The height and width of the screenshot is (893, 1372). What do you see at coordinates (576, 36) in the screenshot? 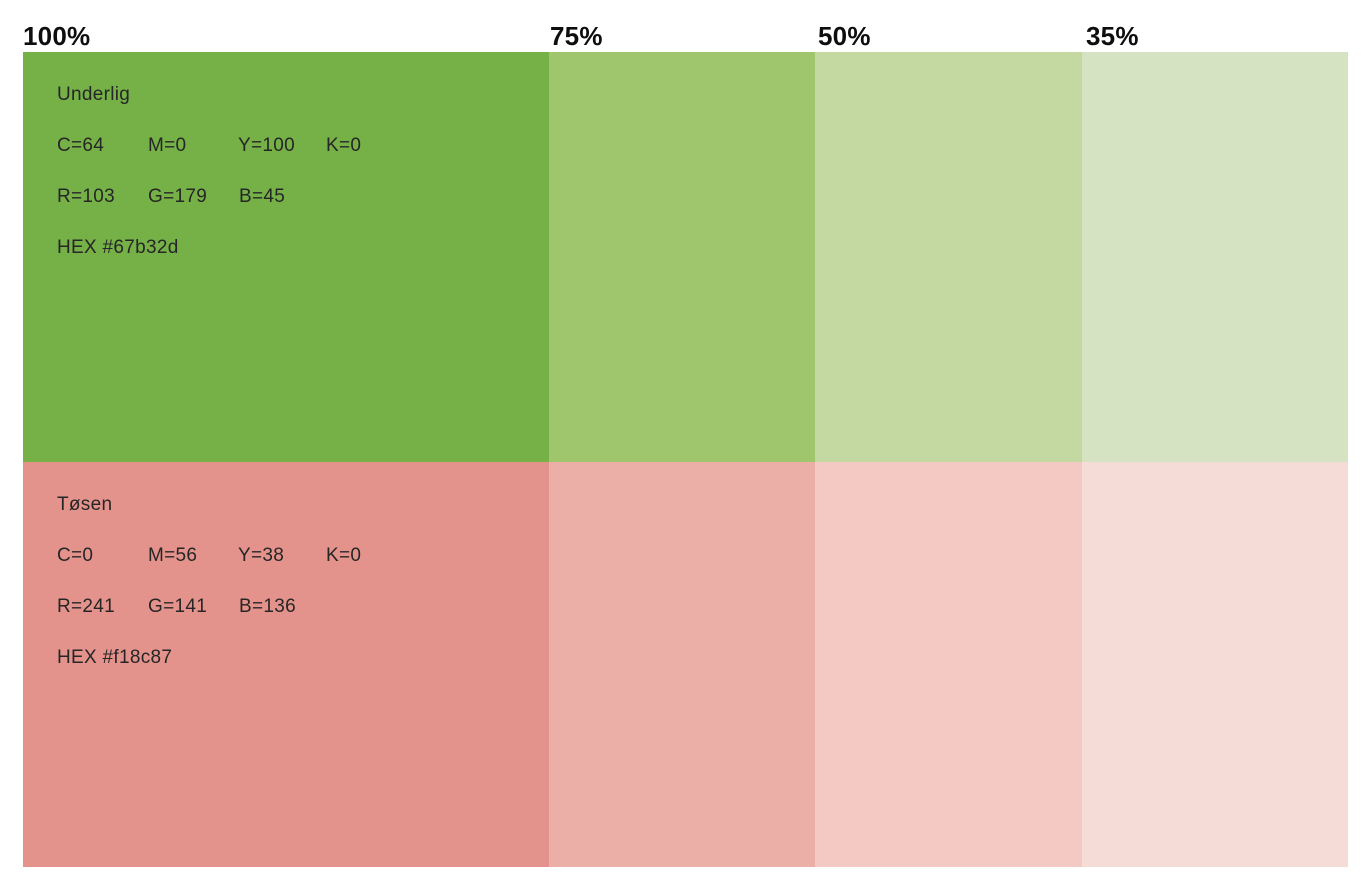
I see `percent-label-75: 75%` at bounding box center [576, 36].